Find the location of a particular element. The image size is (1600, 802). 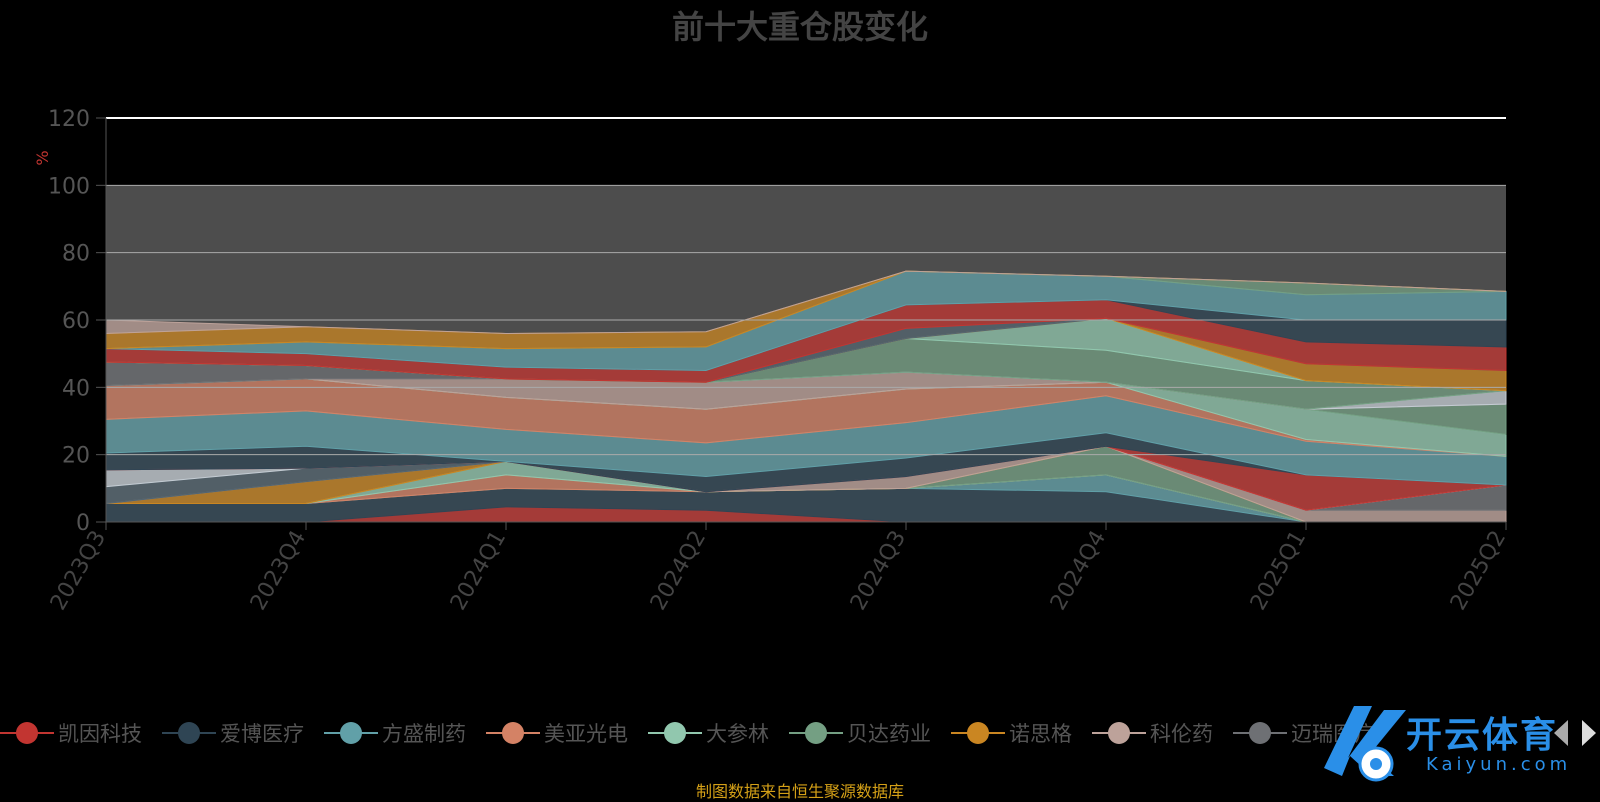

legend-item: 科伦药 is located at coordinates (1152, 733).